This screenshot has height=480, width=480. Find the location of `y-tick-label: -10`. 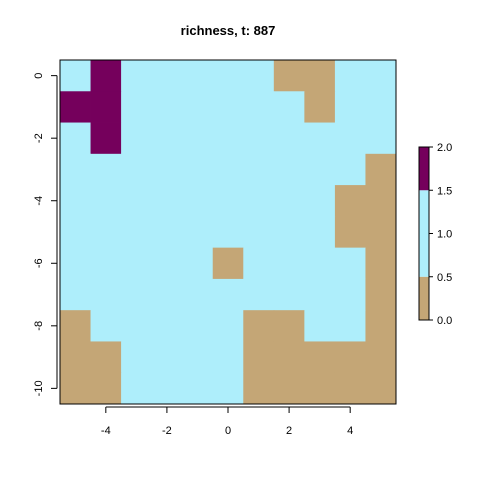

y-tick-label: -10 is located at coordinates (39, 388).